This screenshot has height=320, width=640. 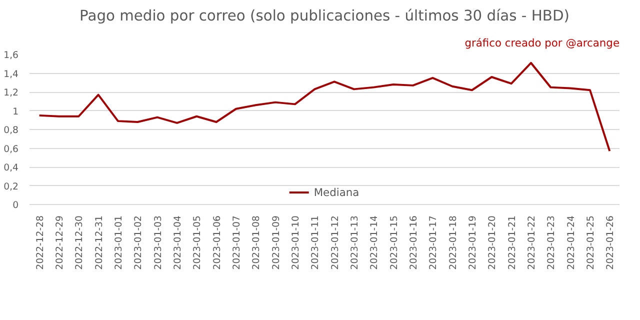 I want to click on x-tick-label: 2023-01-23, so click(x=552, y=242).